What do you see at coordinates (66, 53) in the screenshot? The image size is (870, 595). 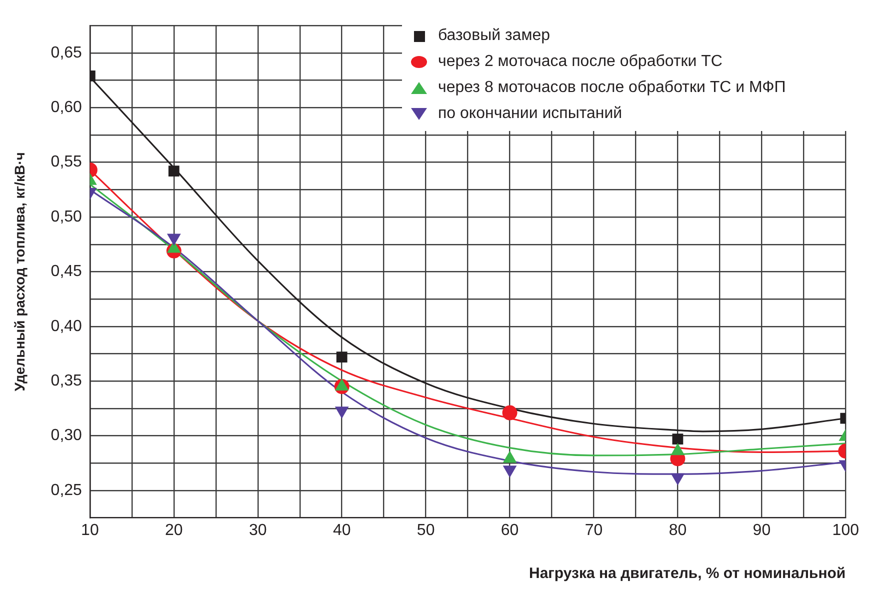 I see `y-tick-label: 0,65` at bounding box center [66, 53].